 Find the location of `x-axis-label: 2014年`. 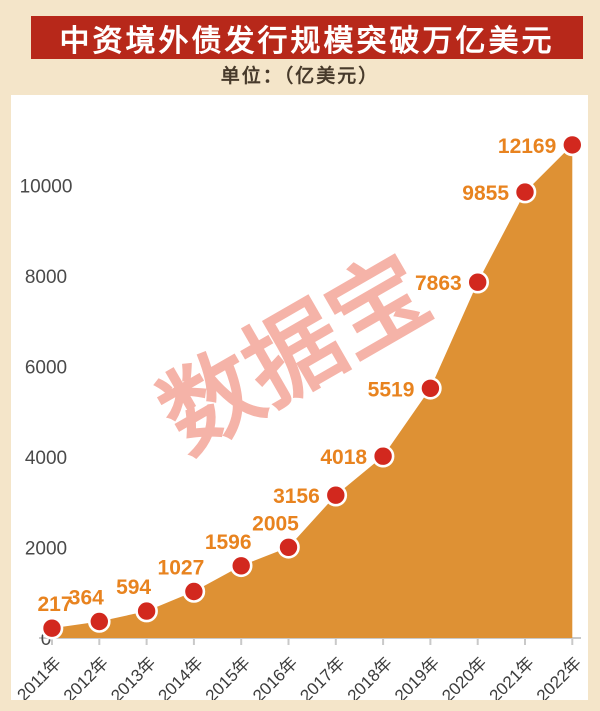

x-axis-label: 2014年 is located at coordinates (181, 676).